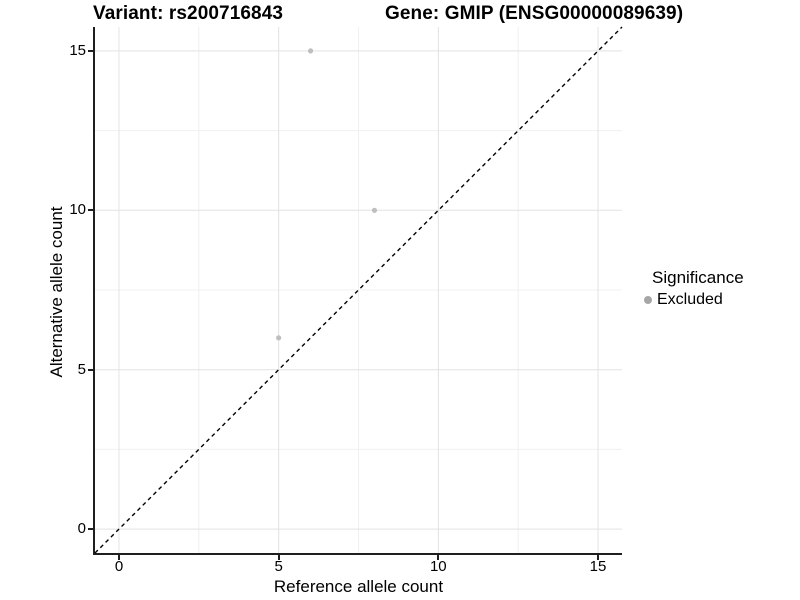  I want to click on plot-title-gene: Gene: GMIP (ENSG00000089639), so click(534, 13).